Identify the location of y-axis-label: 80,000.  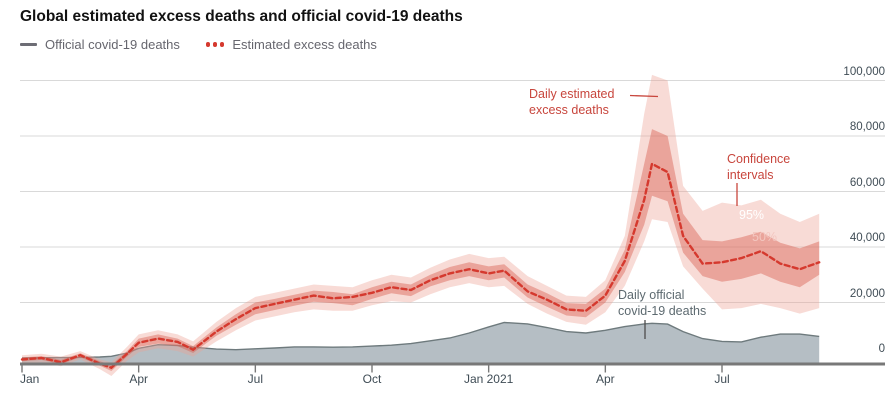
(867, 127).